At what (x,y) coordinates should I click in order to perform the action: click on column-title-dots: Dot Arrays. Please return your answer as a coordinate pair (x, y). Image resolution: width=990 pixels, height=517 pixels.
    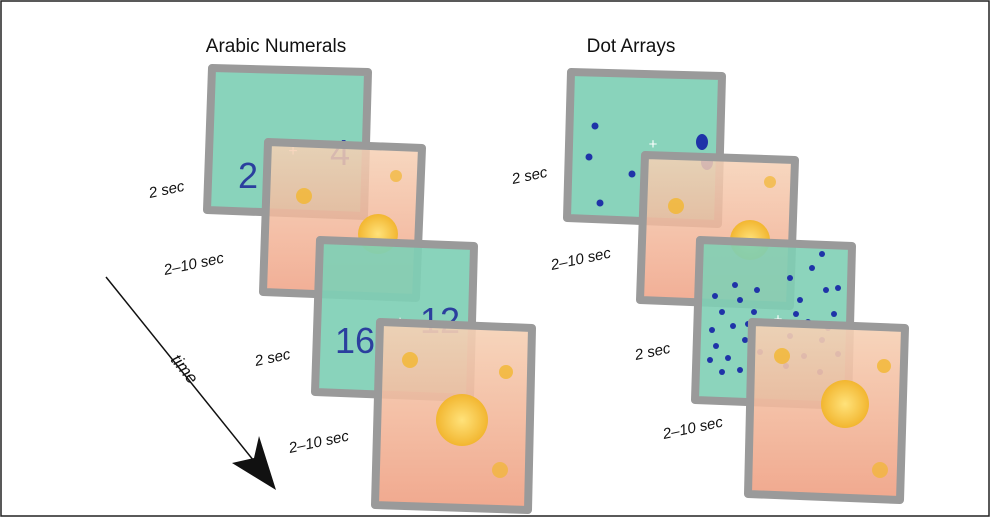
    Looking at the image, I should click on (631, 46).